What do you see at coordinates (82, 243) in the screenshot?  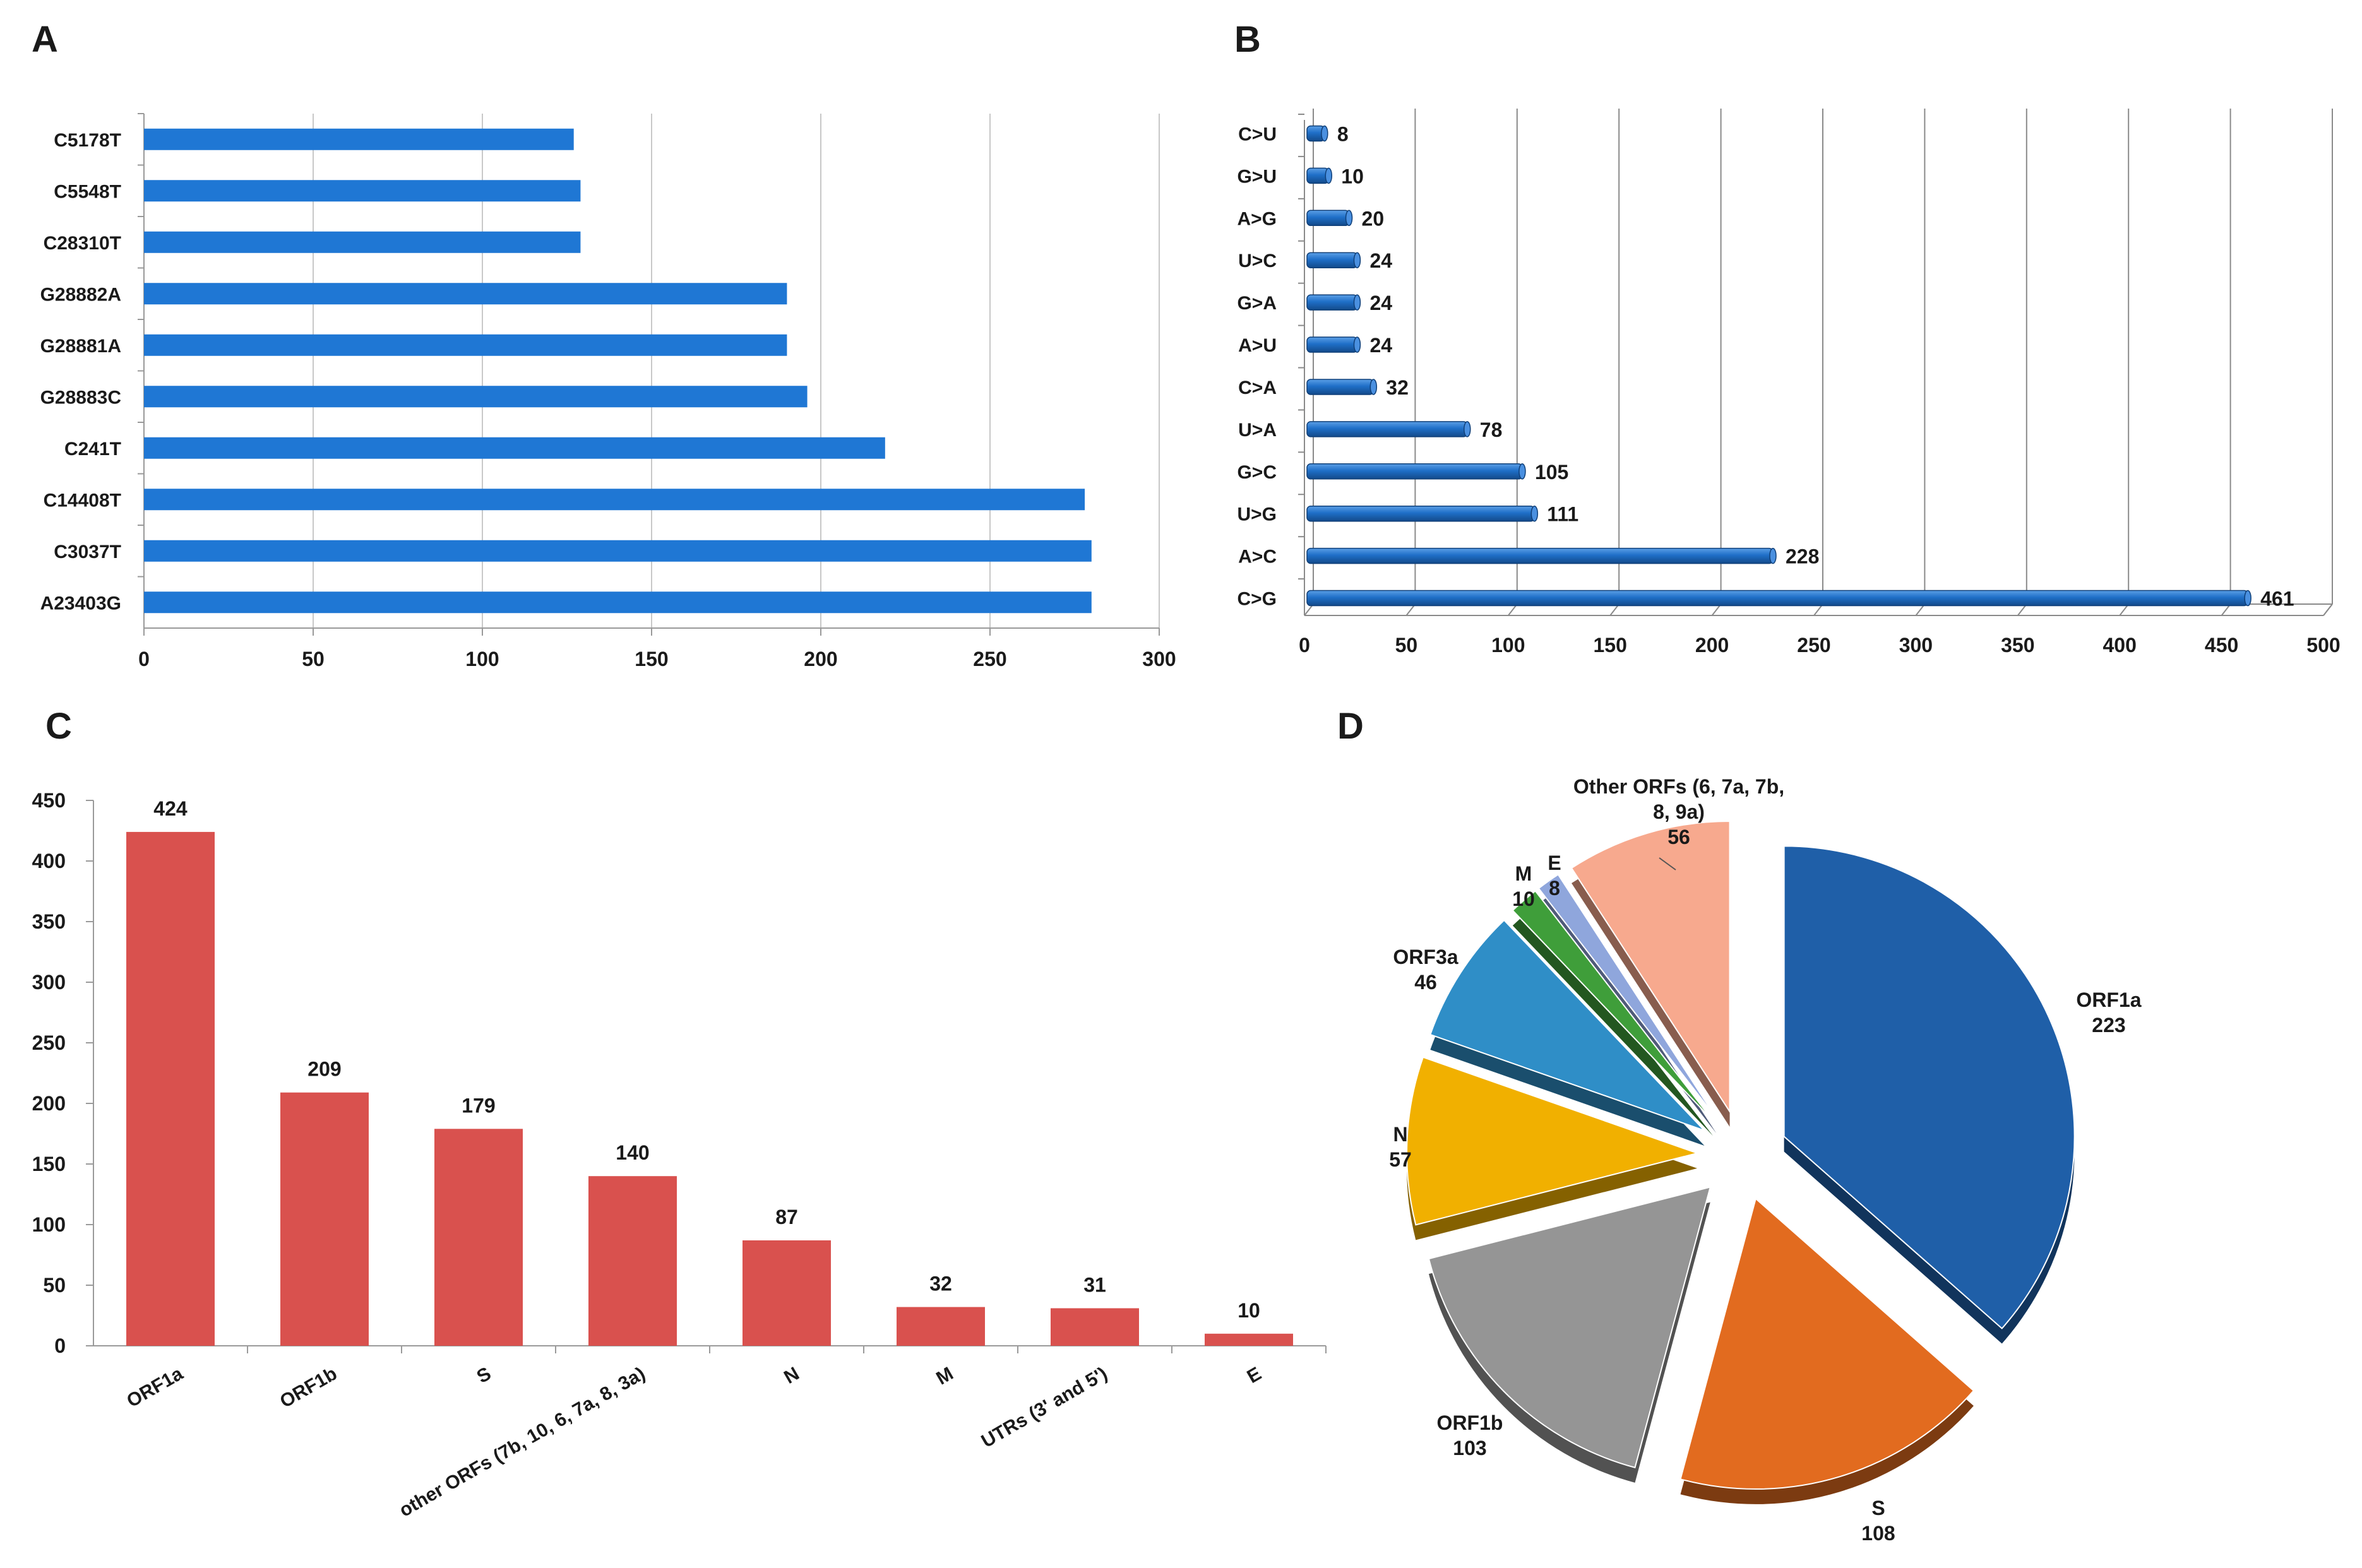 I see `panel-a-category-label: C28310T` at bounding box center [82, 243].